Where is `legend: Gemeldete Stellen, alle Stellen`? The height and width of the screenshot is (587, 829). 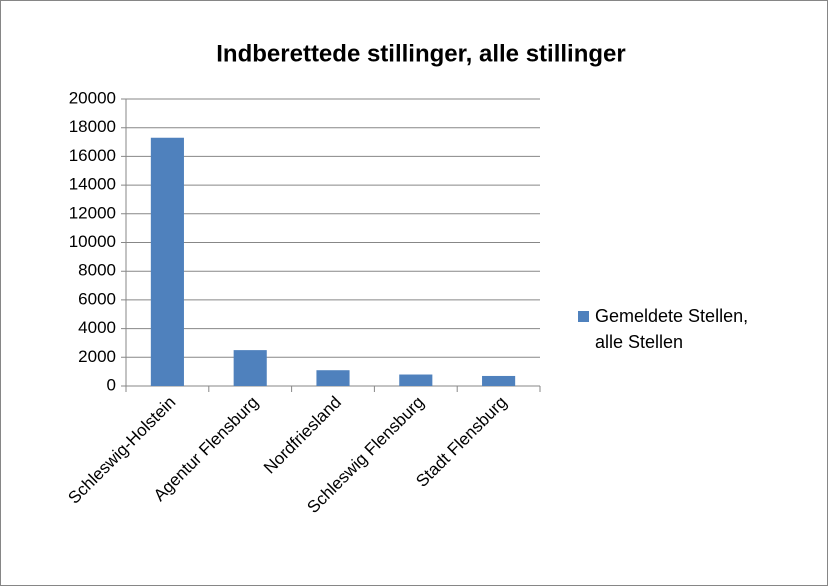 legend: Gemeldete Stellen, alle Stellen is located at coordinates (678, 329).